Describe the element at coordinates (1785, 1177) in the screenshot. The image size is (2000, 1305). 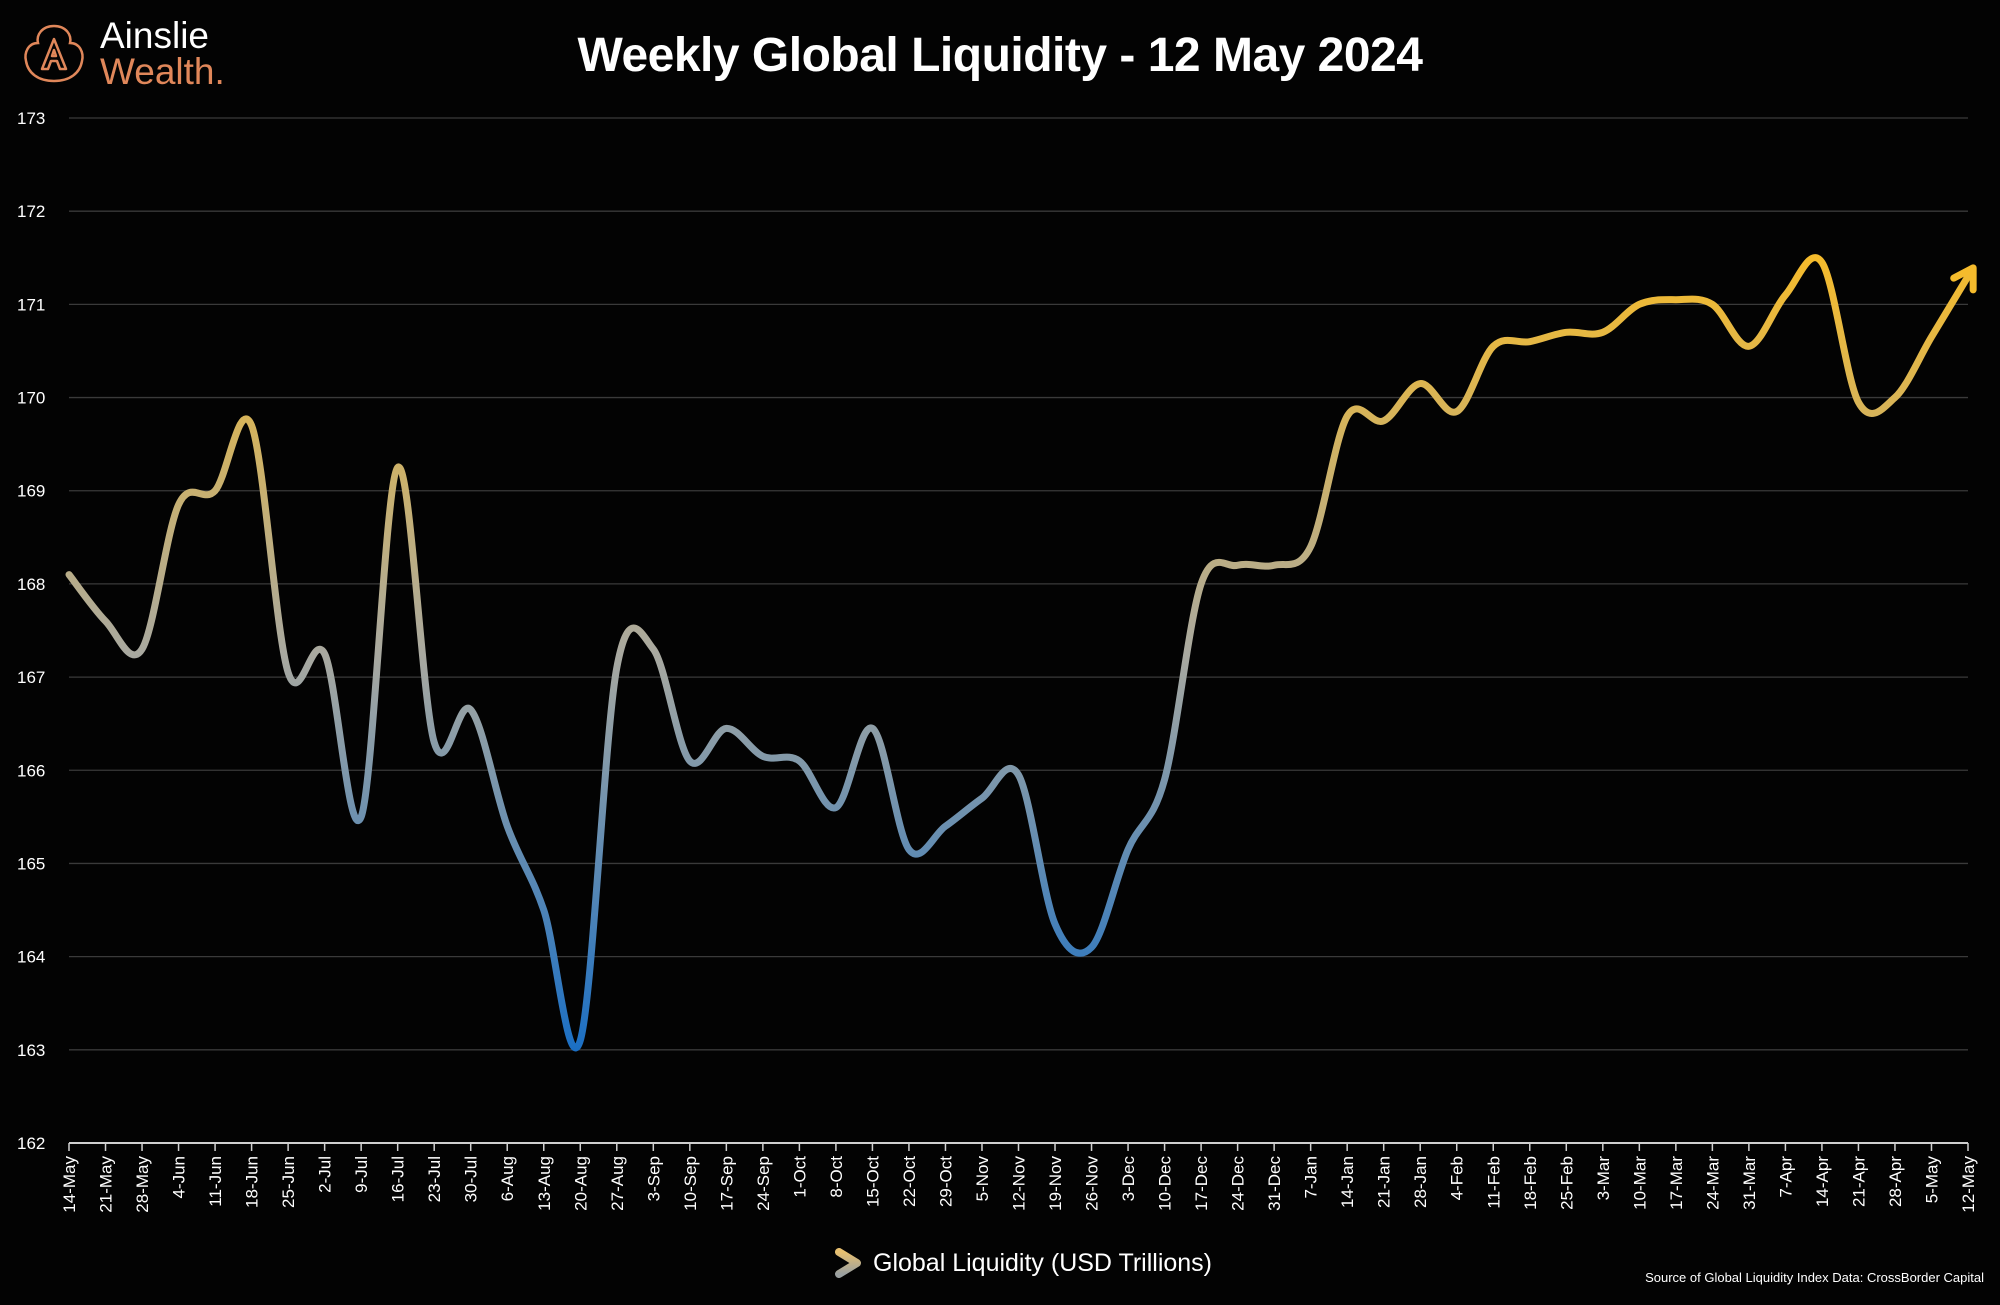
I see `x-tick-label: 7-Apr` at that location.